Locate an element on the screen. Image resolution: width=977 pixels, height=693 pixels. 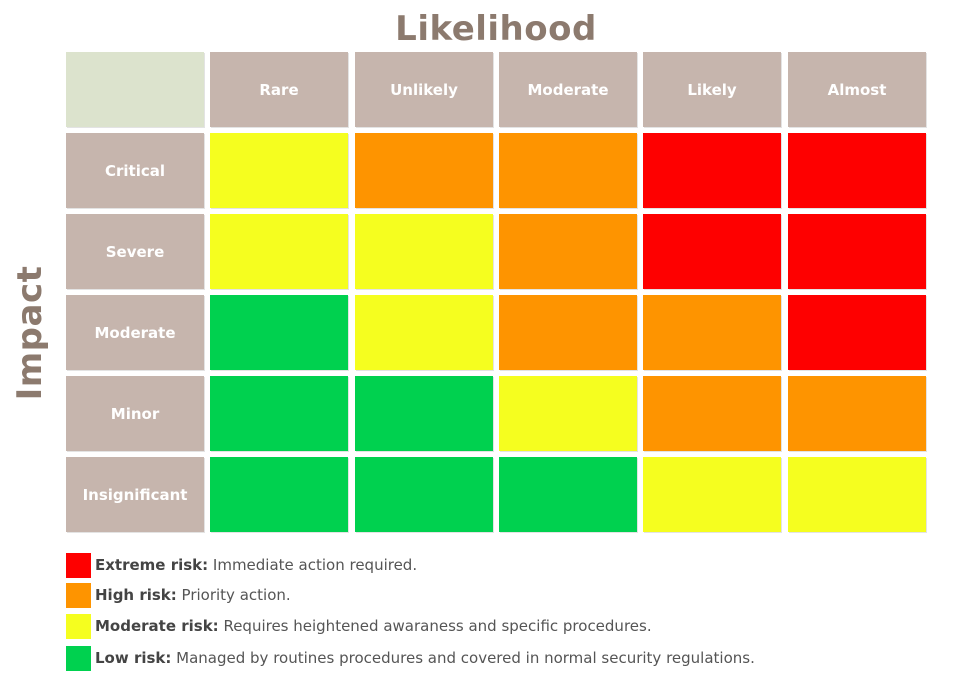
legend-swatch-low is located at coordinates (78, 658).